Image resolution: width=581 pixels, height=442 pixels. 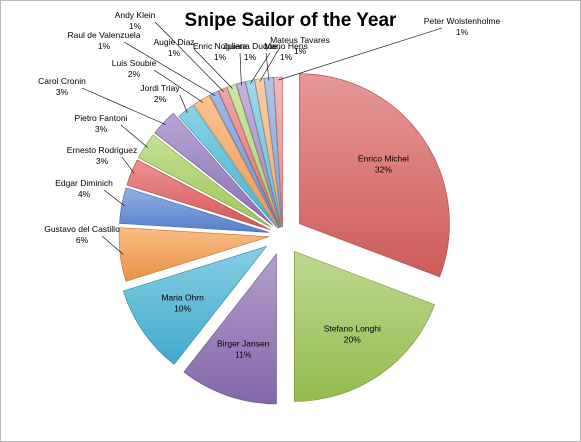 What do you see at coordinates (278, 152) in the screenshot?
I see `pie-slice-peter-wolstenholme` at bounding box center [278, 152].